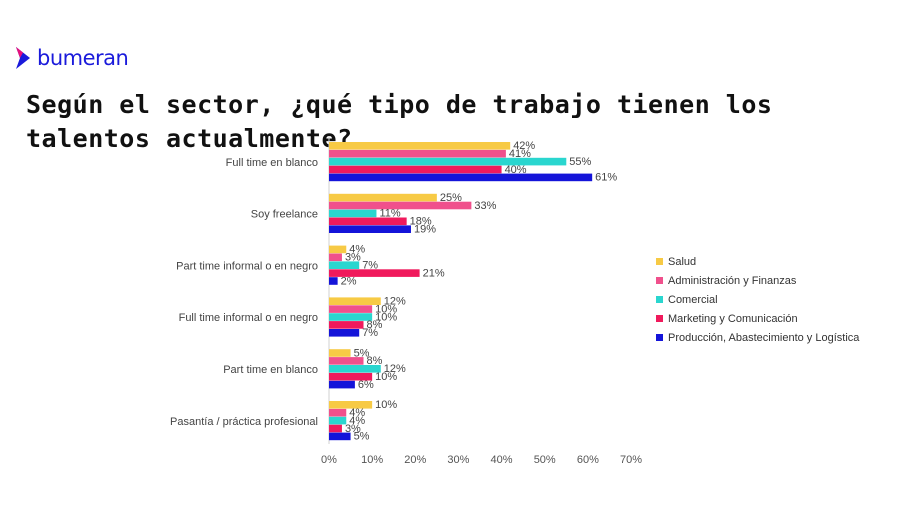 This screenshot has height=505, width=900. What do you see at coordinates (733, 318) in the screenshot?
I see `legend-label: Marketing y Comunicación` at bounding box center [733, 318].